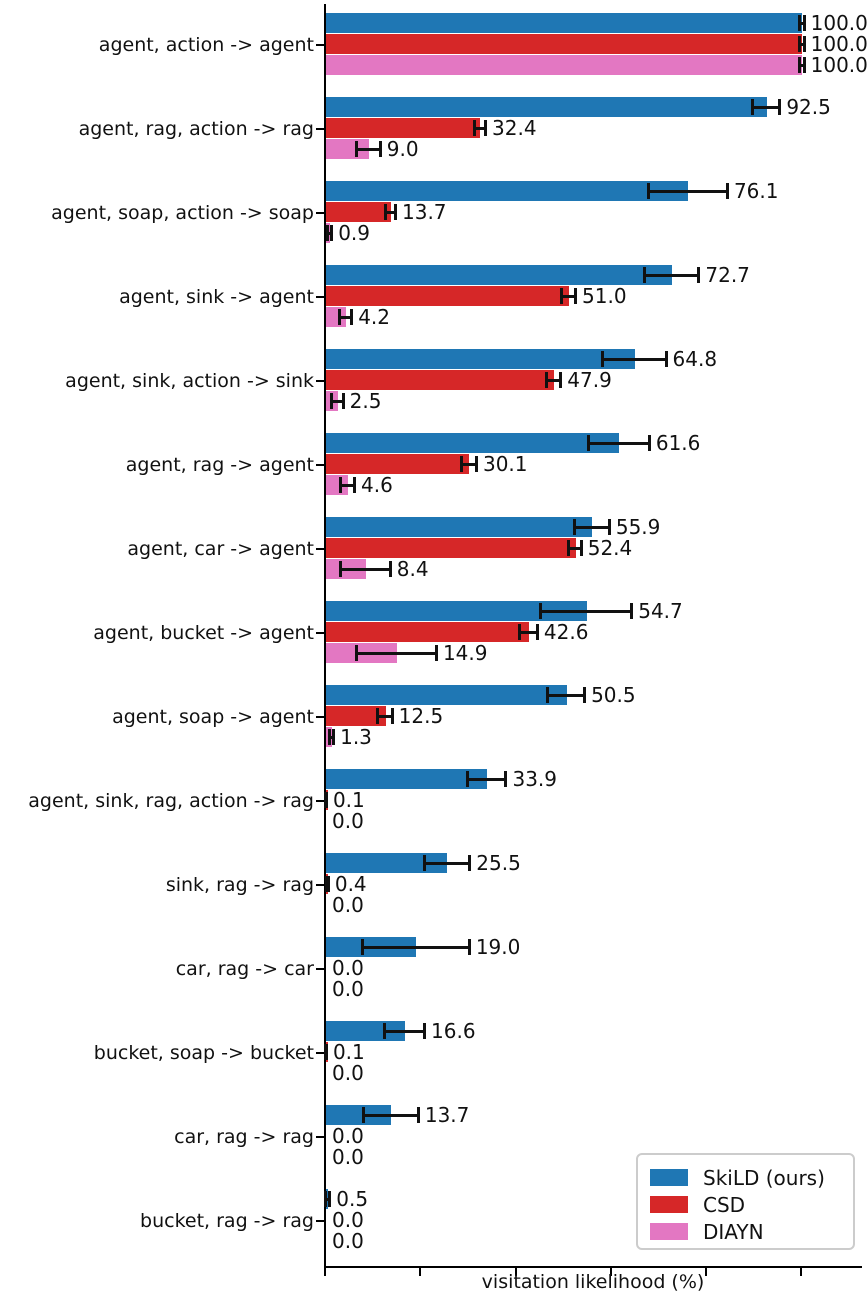  I want to click on category-label: agent, soap -> agent, so click(213, 716).